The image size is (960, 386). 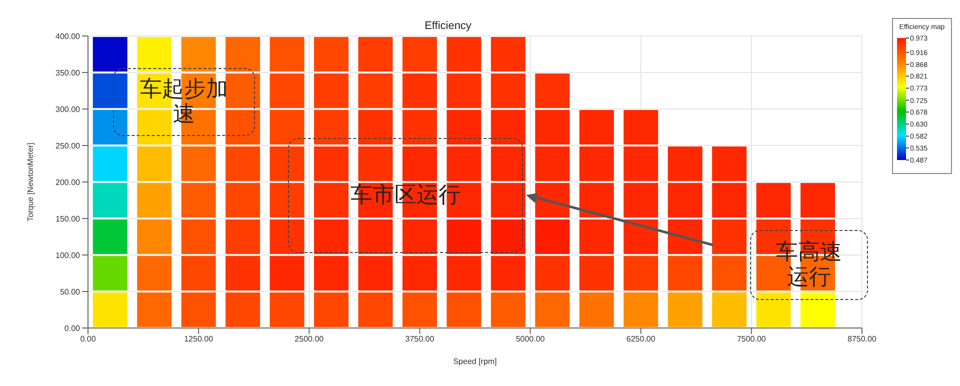 What do you see at coordinates (68, 182) in the screenshot?
I see `y-tick-label: 200.00` at bounding box center [68, 182].